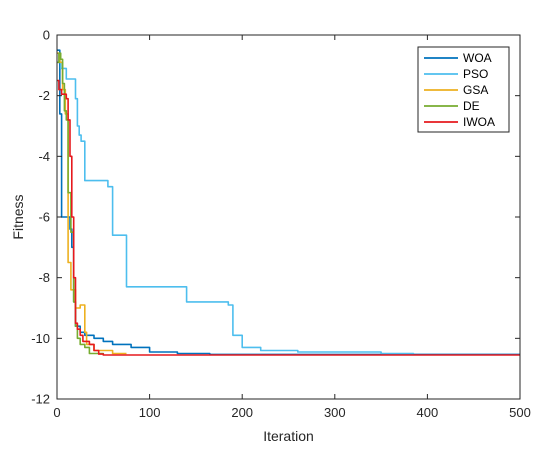 The image size is (550, 457). What do you see at coordinates (242, 412) in the screenshot?
I see `x-tick-label: 200` at bounding box center [242, 412].